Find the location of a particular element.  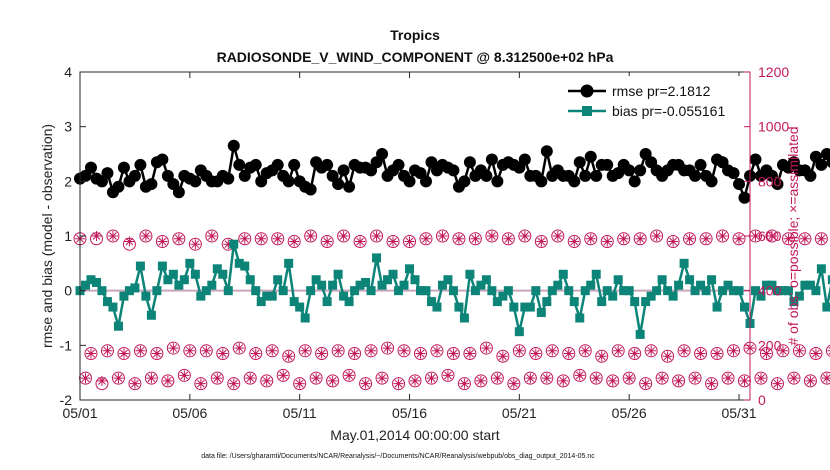

y-tick-right-label: 0 is located at coordinates (762, 400).